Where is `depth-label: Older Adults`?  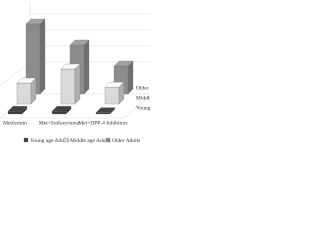 depth-label: Older Adults is located at coordinates (143, 88).